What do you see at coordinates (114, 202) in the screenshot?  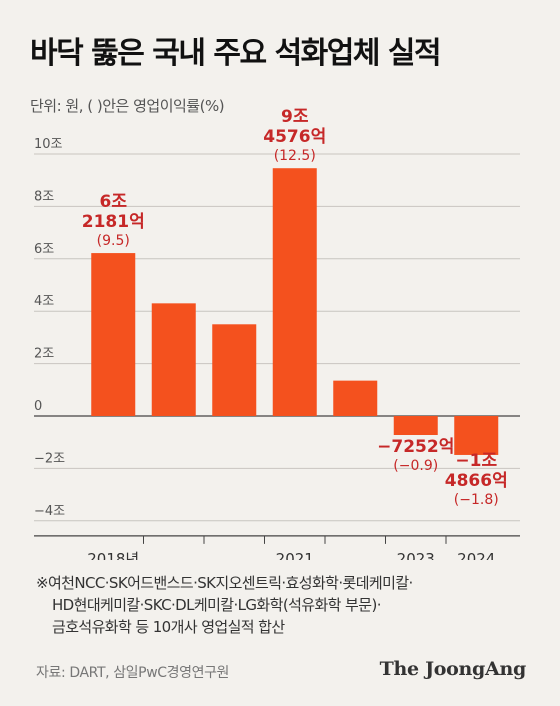 I see `data-label: 6조` at bounding box center [114, 202].